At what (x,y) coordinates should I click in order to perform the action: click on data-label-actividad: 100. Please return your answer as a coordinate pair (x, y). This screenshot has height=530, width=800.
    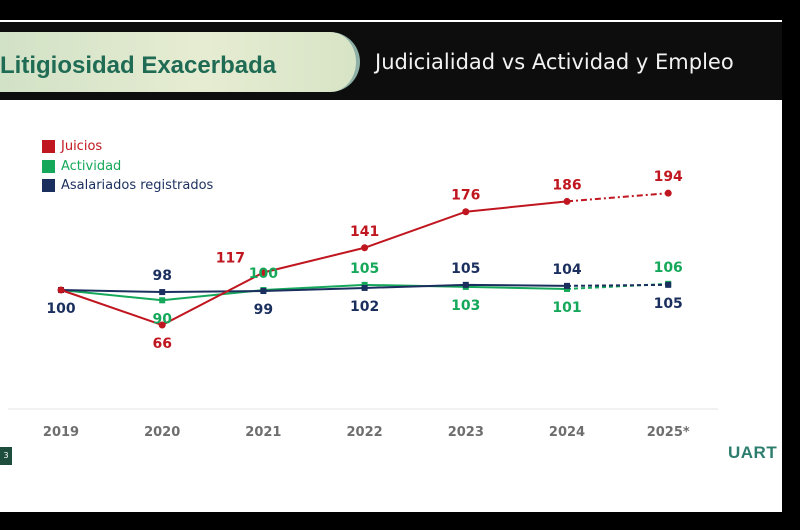
    Looking at the image, I should click on (263, 274).